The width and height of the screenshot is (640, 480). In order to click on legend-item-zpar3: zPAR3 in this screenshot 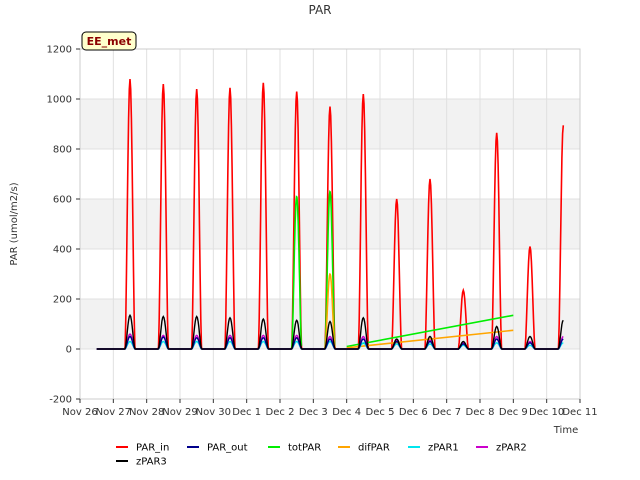, I will do `click(141, 462)`.